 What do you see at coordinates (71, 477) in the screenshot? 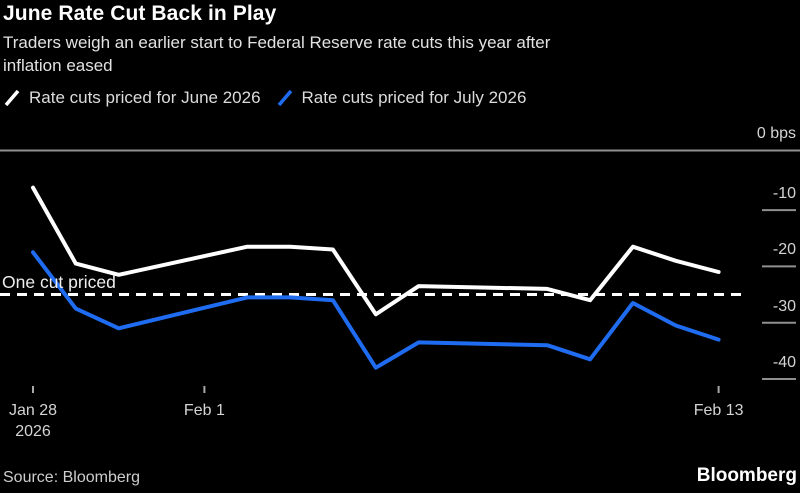
I see `source-text: Source: Bloomberg` at bounding box center [71, 477].